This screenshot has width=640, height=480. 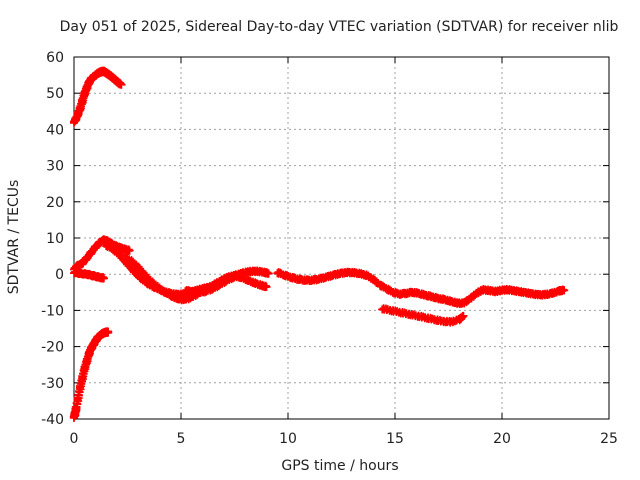 I want to click on series-arc-c, so click(x=226, y=284).